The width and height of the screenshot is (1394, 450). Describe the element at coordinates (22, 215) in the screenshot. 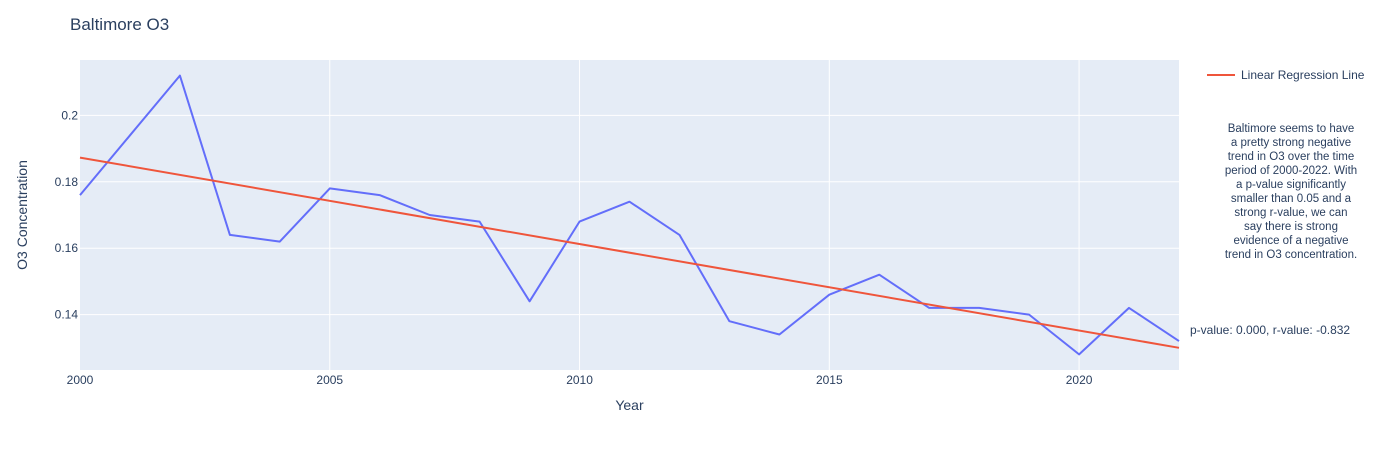

I see `y-axis-title: O3 Concentration` at that location.